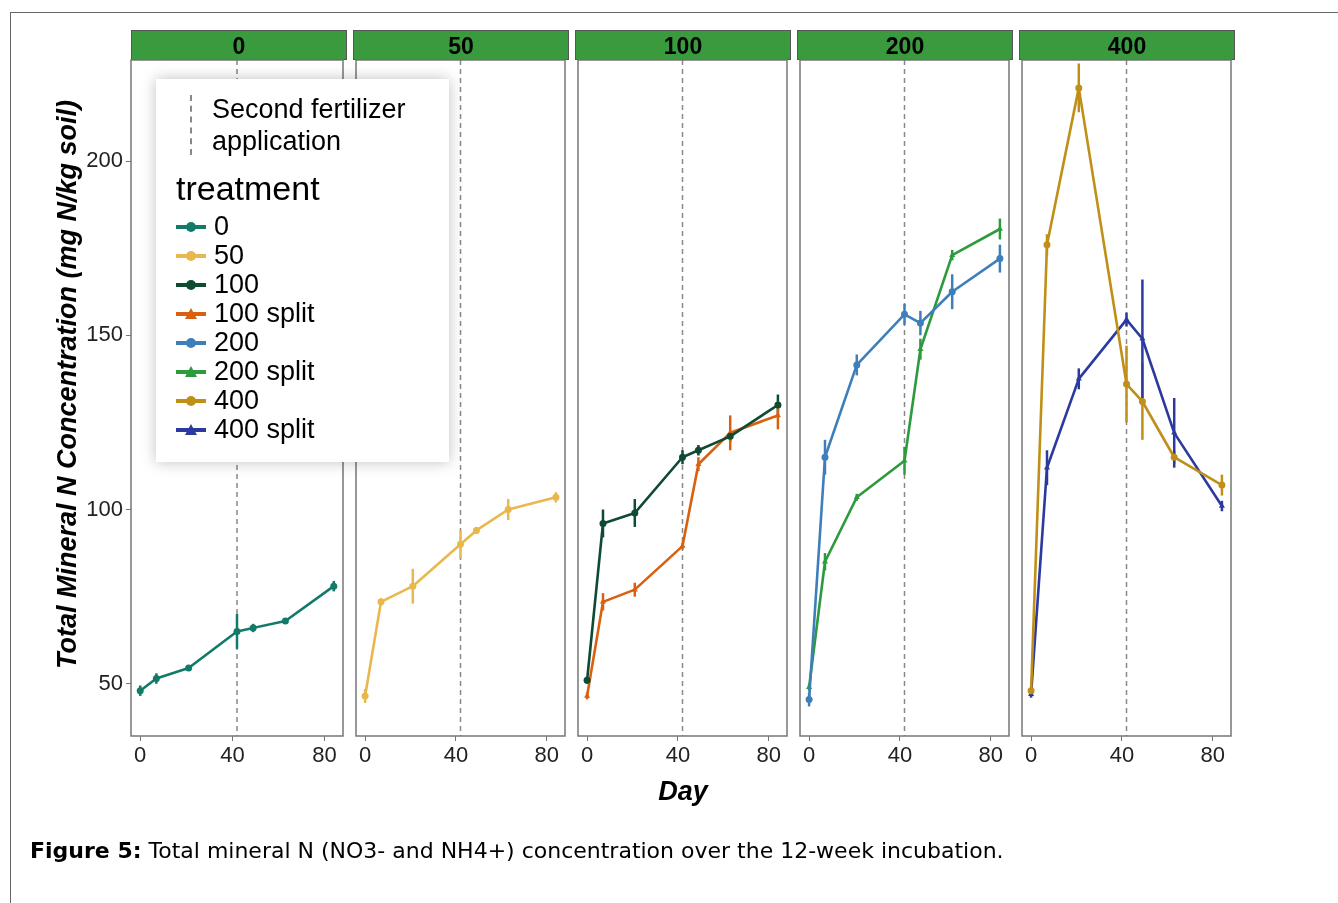 The width and height of the screenshot is (1338, 903). What do you see at coordinates (517, 850) in the screenshot?
I see `caption: Figure 5: Total mineral N (NO3- and NH4+) concentration over the 12-week incubation.` at bounding box center [517, 850].